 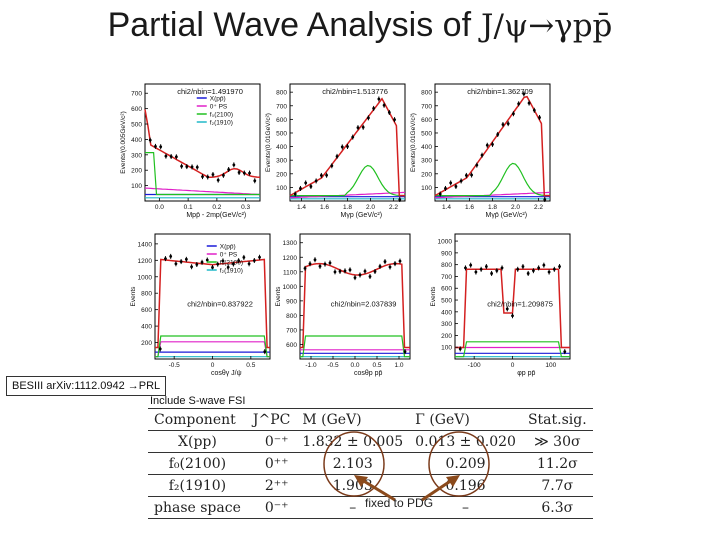 What do you see at coordinates (136, 155) in the screenshot?
I see `y-tick-label: 300` at bounding box center [136, 155].